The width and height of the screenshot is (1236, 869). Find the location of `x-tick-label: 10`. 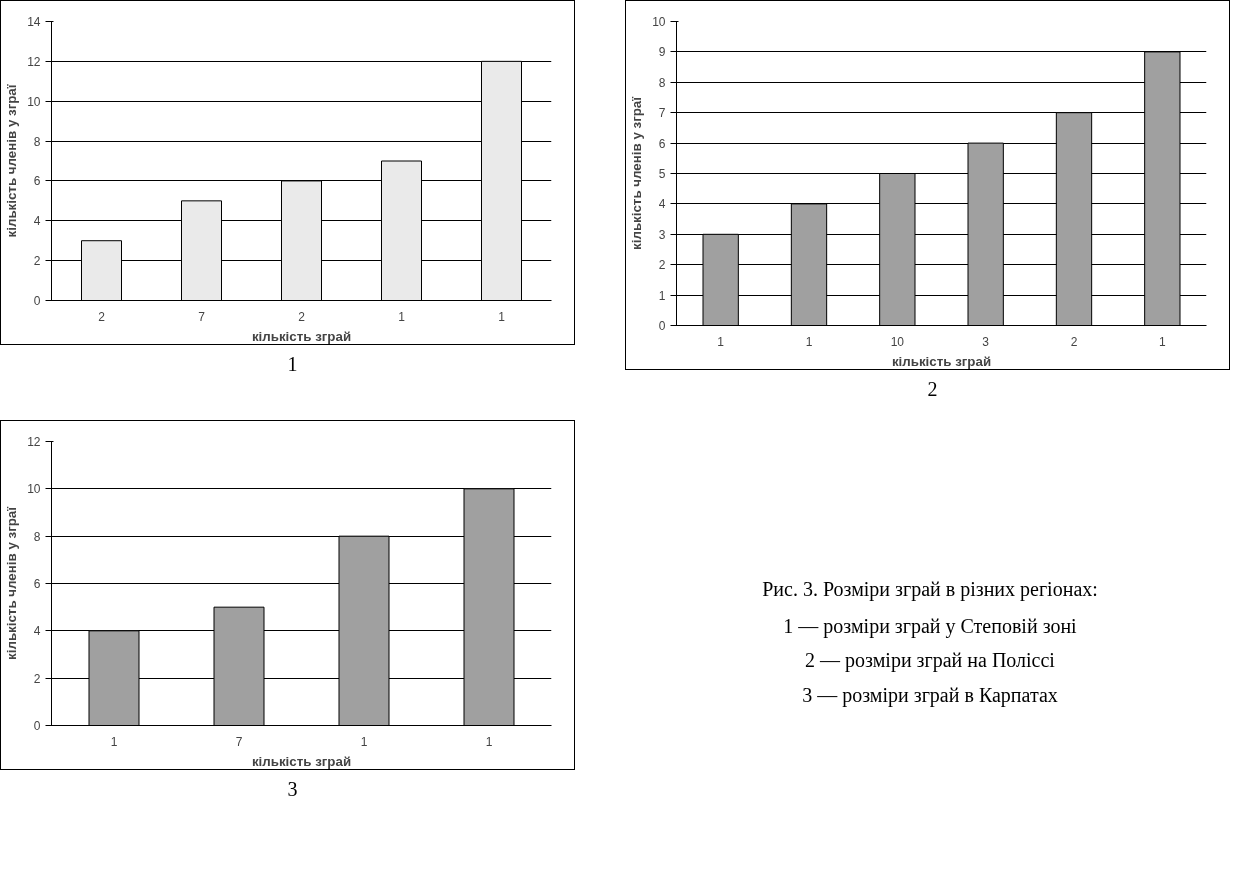

x-tick-label: 10 is located at coordinates (897, 341).